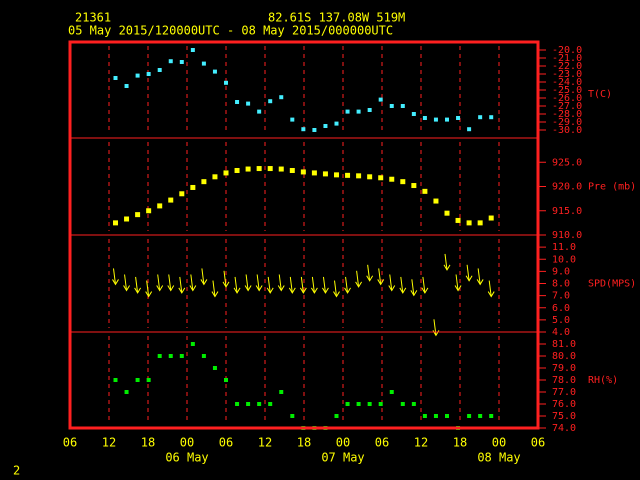 This screenshot has height=480, width=640. I want to click on date-label: 08 May, so click(498, 458).